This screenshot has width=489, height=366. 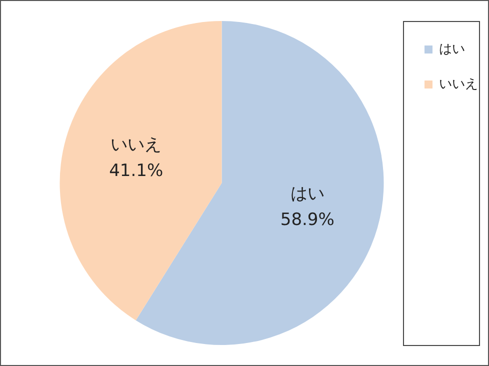 I want to click on data-label: 58.9%, so click(x=307, y=220).